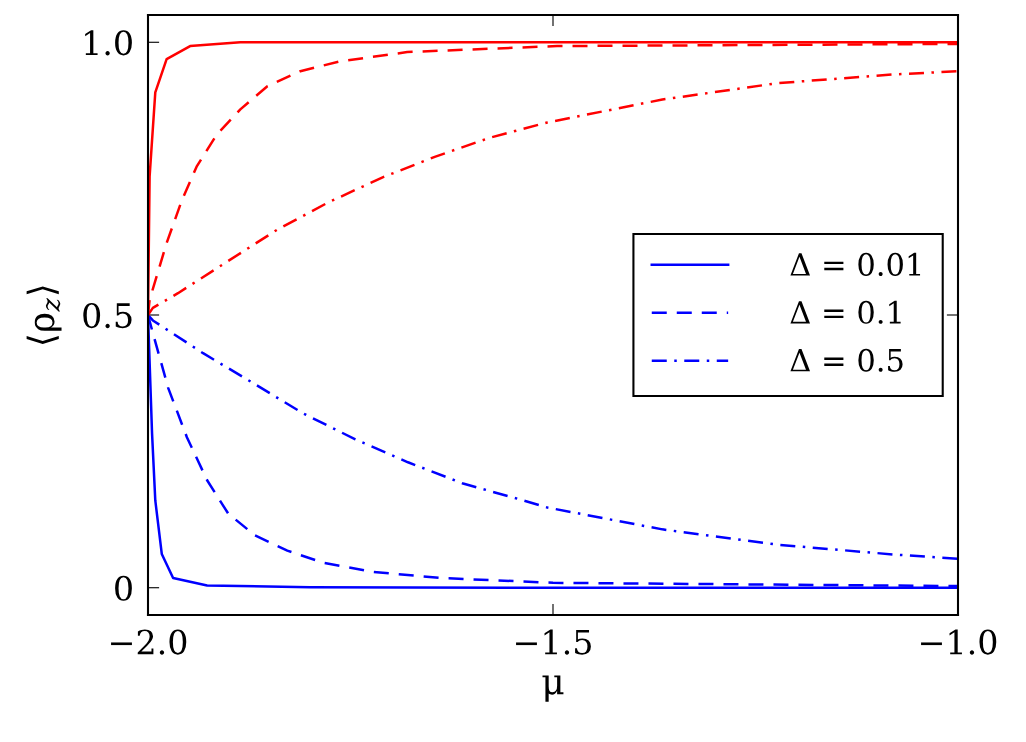 The image size is (1026, 742). Describe the element at coordinates (959, 642) in the screenshot. I see `x-tick-label: −1.0` at that location.